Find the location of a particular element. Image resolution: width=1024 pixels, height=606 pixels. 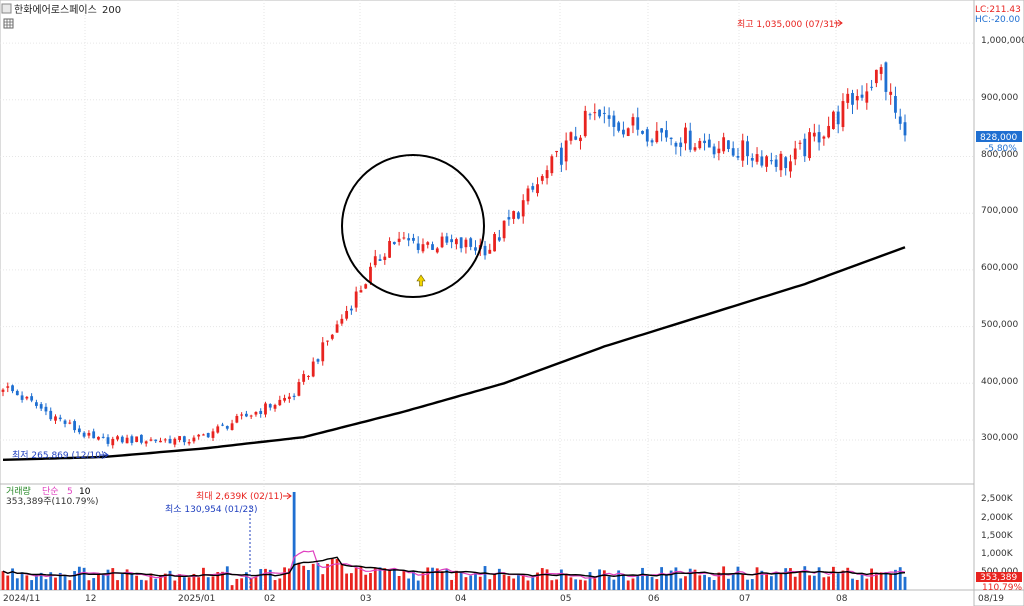

volume-tick-label: 2,500K is located at coordinates (997, 499).